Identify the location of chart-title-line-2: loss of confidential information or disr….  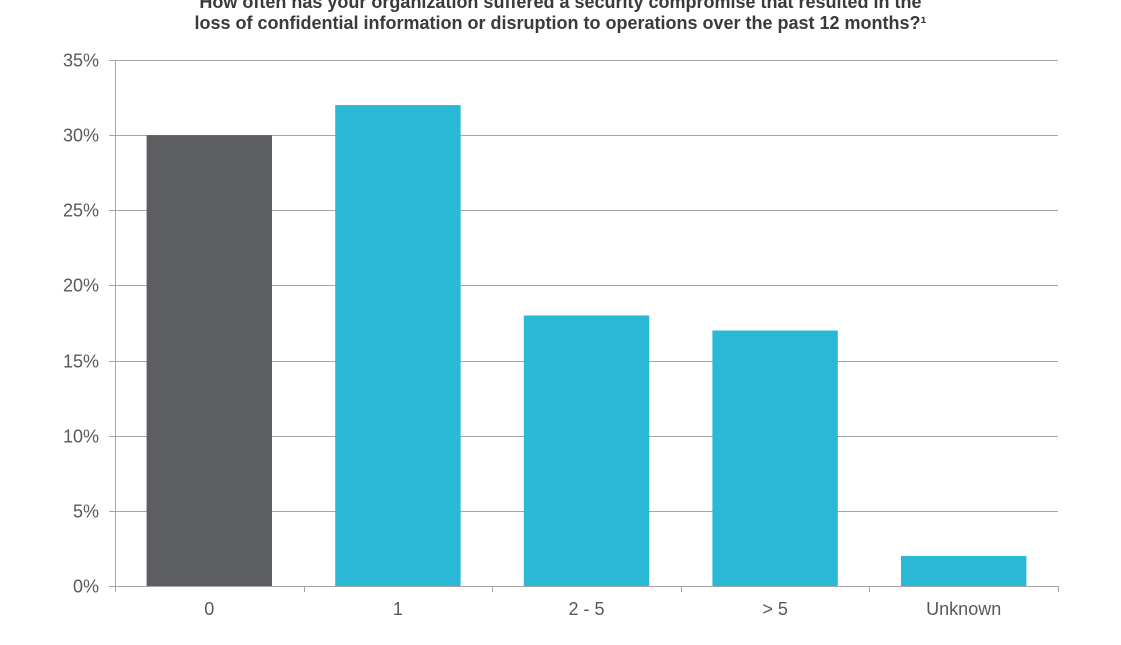
(560, 23).